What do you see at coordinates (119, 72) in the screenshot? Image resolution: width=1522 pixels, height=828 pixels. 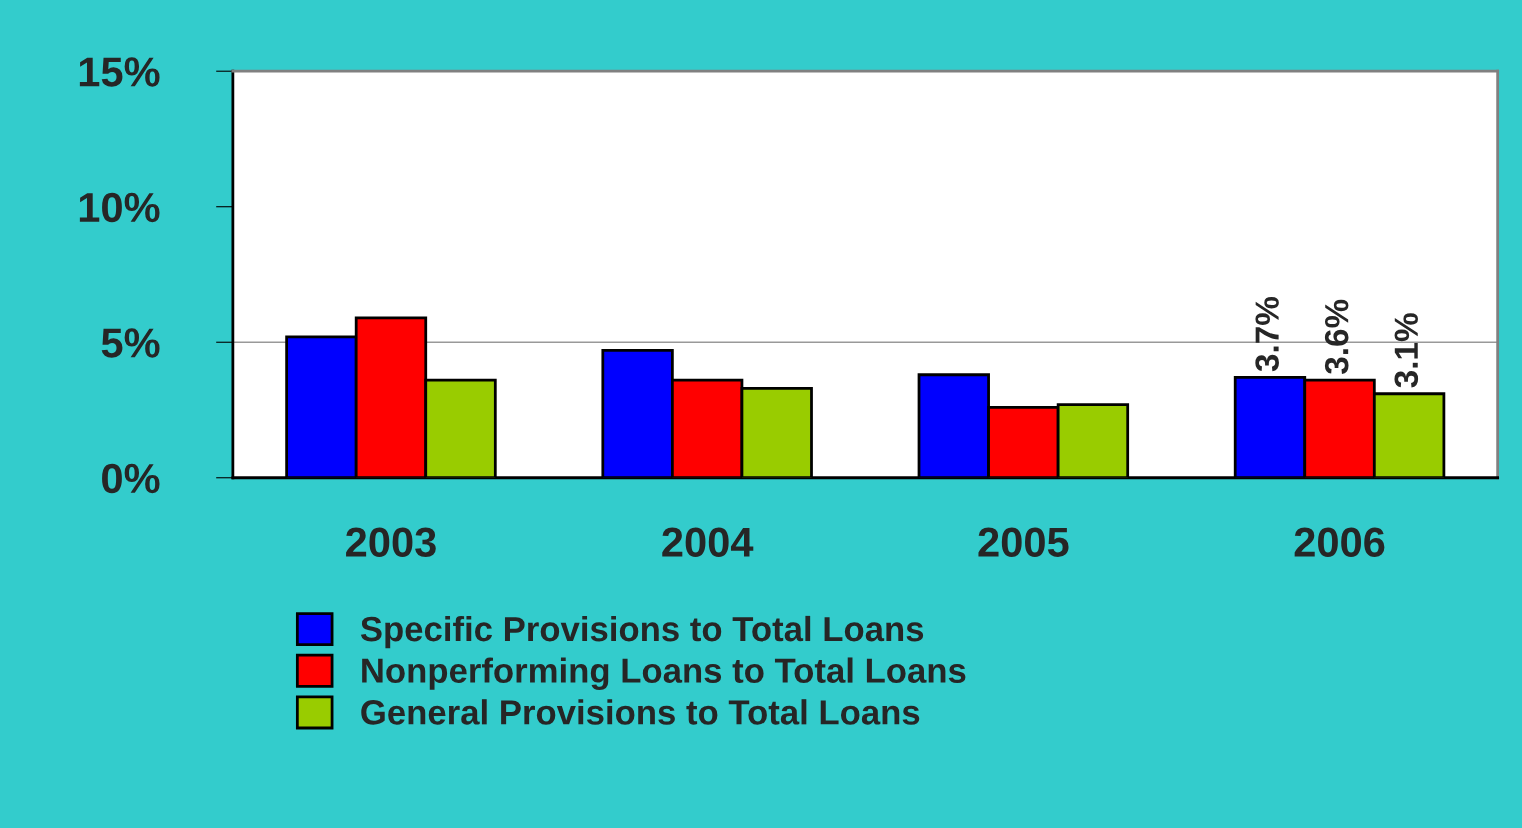 I see `y-tick-label: 15%` at bounding box center [119, 72].